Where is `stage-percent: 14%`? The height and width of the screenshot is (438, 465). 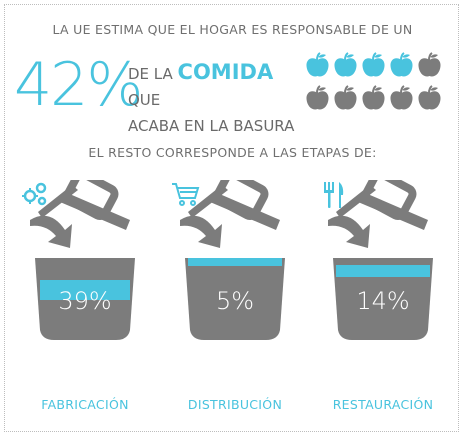
stage-percent: 14% is located at coordinates (383, 301).